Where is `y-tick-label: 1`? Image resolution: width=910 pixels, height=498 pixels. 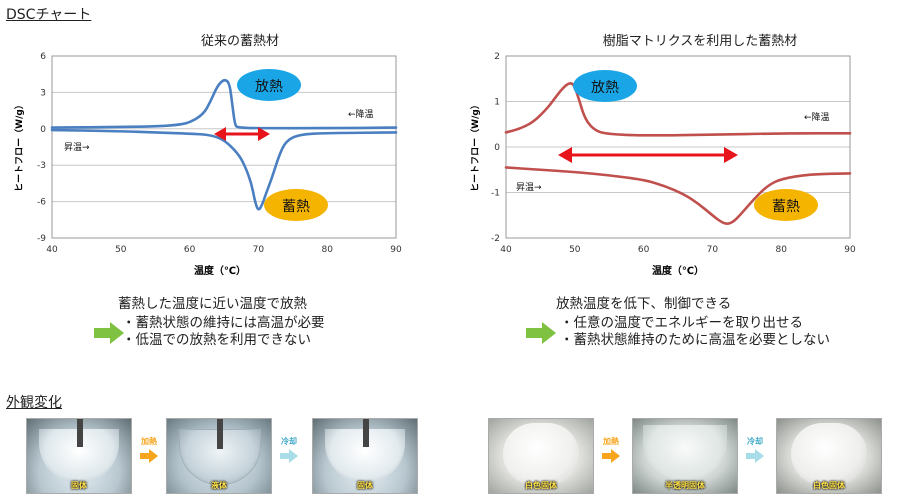
y-tick-label: 1 is located at coordinates (497, 103).